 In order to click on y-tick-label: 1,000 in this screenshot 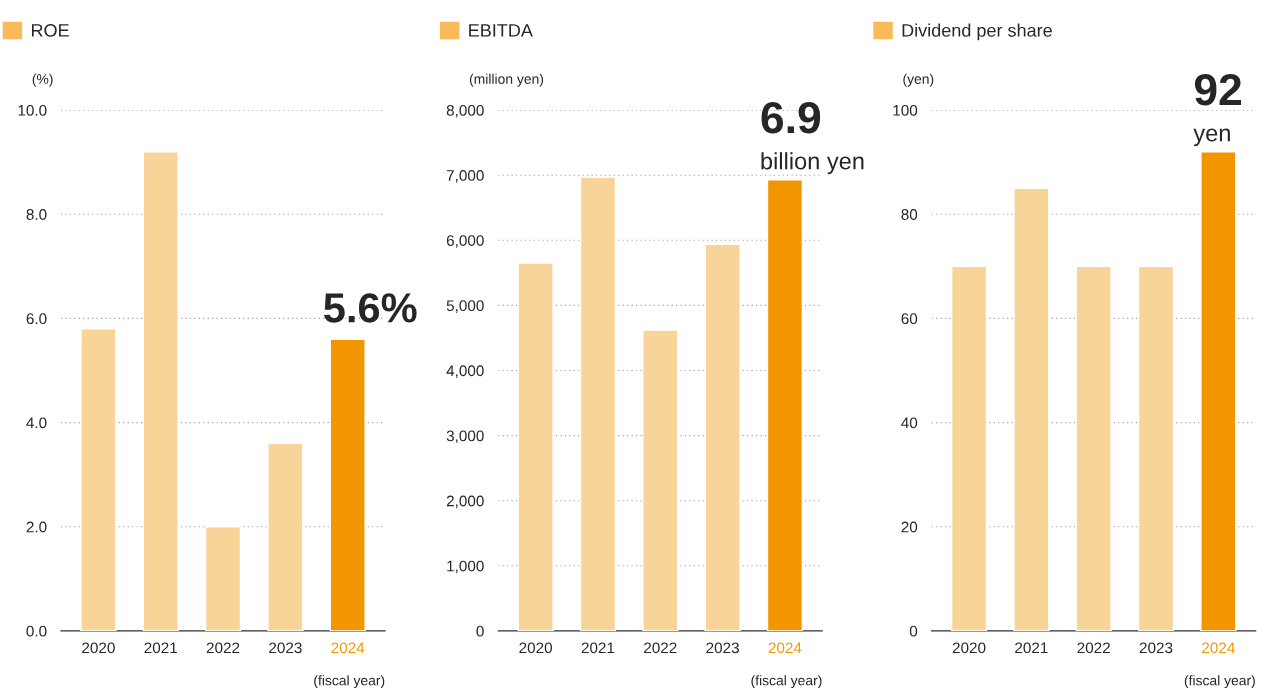, I will do `click(465, 567)`.